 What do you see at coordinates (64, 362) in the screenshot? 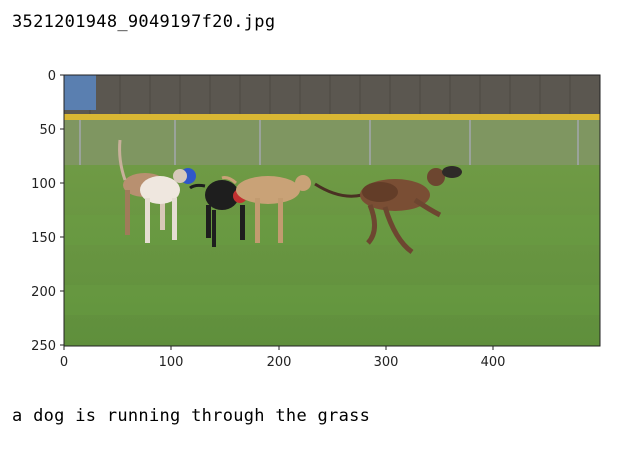
I see `x-tick-label: 0` at bounding box center [64, 362].